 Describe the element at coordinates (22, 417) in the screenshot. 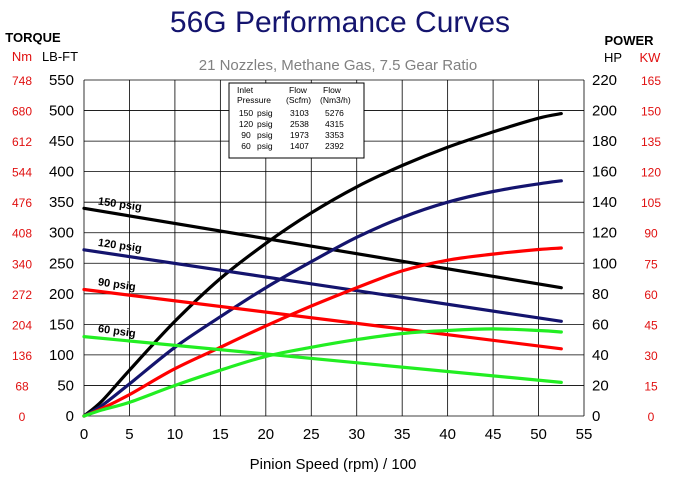

I see `nm-tick-label: 0` at that location.